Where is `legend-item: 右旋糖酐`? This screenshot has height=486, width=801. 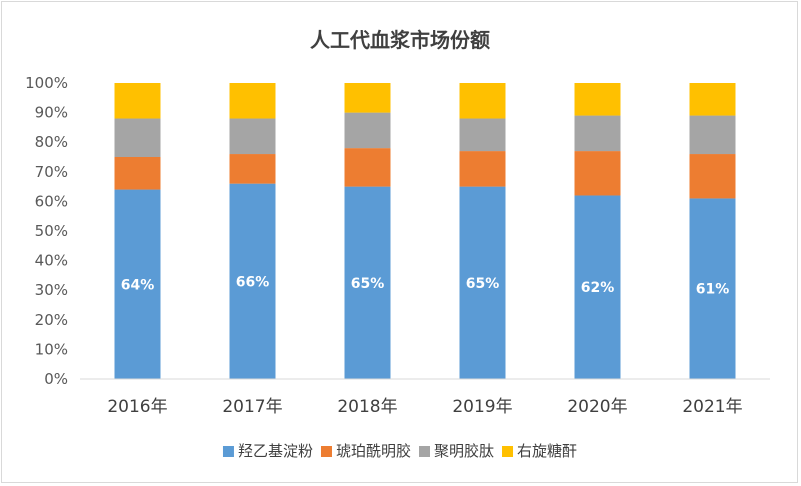
legend-item: 右旋糖酐 is located at coordinates (539, 451).